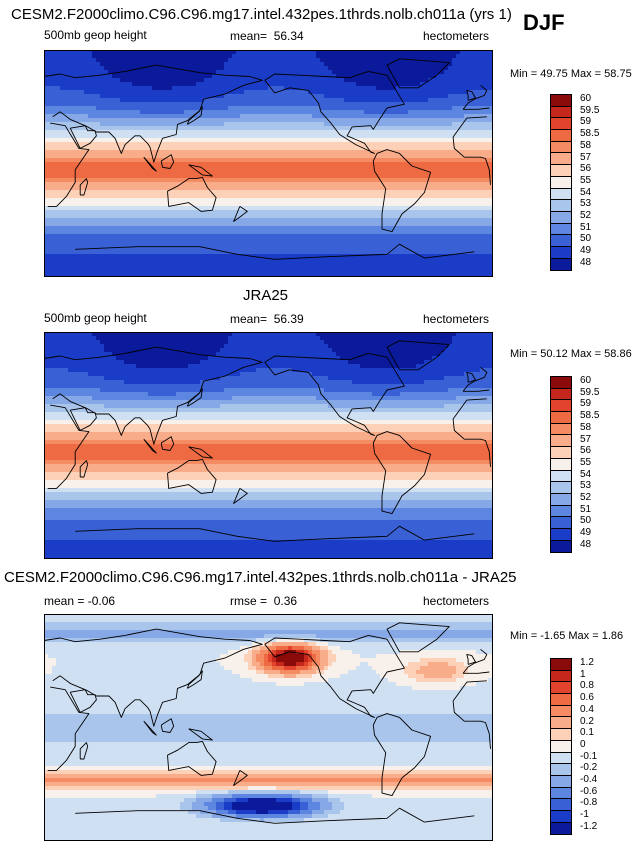 The height and width of the screenshot is (846, 643). What do you see at coordinates (584, 815) in the screenshot?
I see `colorbar-tick-label: -1` at bounding box center [584, 815].